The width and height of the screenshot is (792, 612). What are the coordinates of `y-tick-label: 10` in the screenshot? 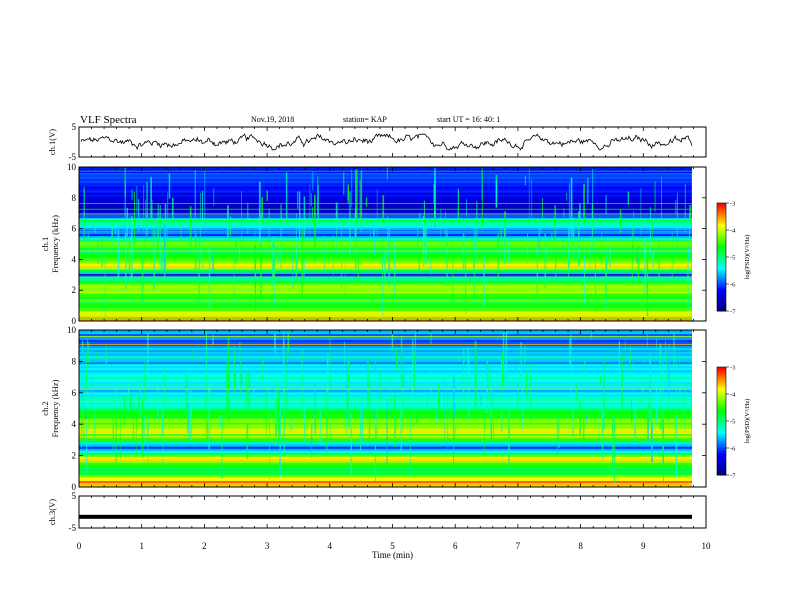 It's located at (72, 167).